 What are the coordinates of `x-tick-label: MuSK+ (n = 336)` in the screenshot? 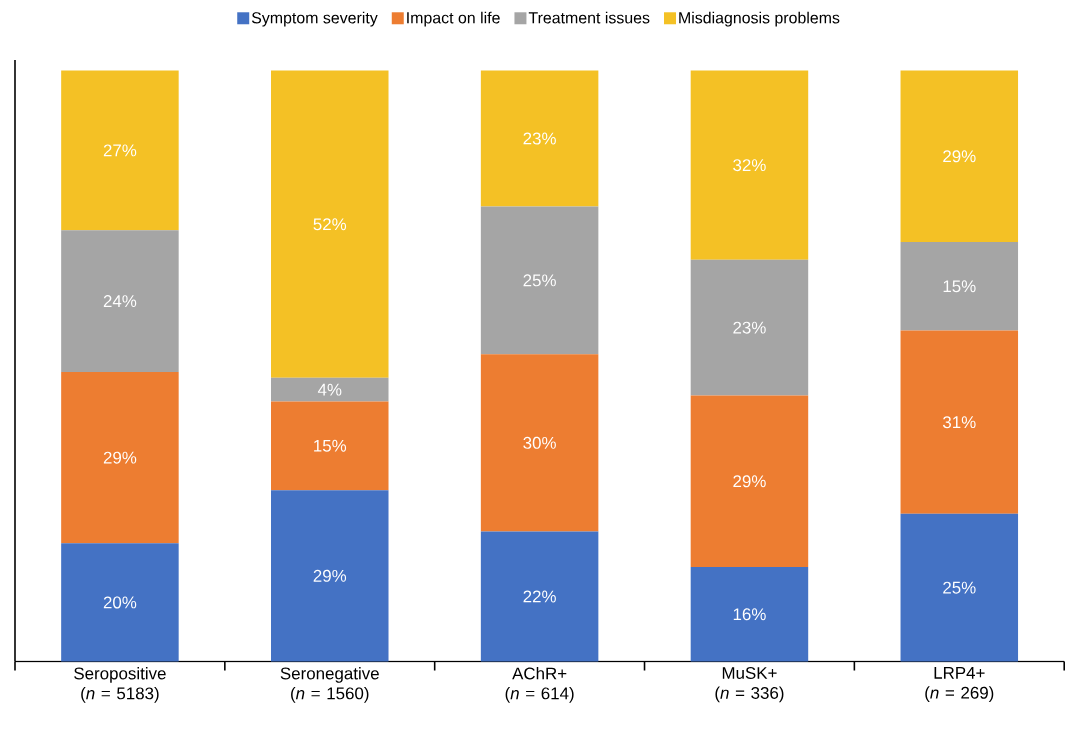 It's located at (749, 684).